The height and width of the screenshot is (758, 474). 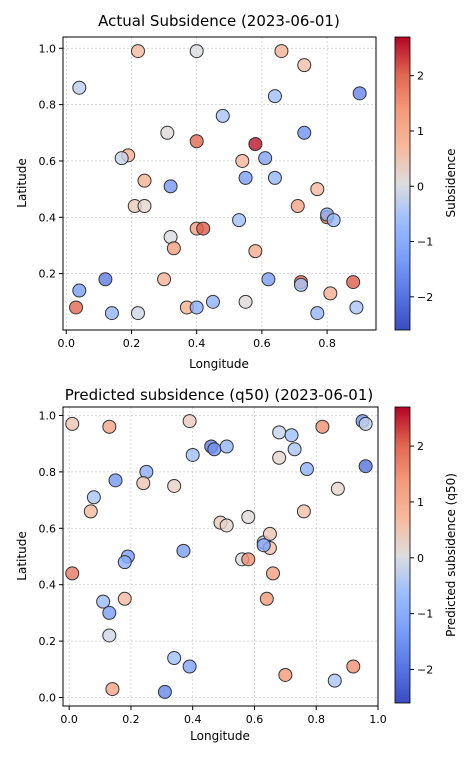 I want to click on chart-title: Actual Subsidence (2023-06-01), so click(x=219, y=21).